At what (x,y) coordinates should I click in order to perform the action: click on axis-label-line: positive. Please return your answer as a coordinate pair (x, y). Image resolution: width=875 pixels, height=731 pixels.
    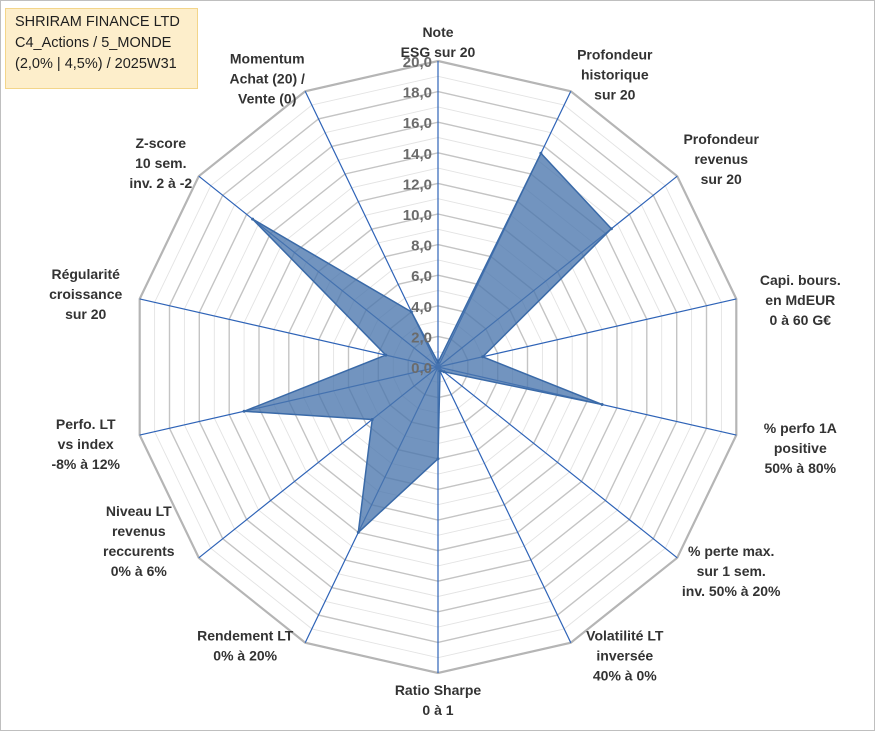
    Looking at the image, I should click on (800, 448).